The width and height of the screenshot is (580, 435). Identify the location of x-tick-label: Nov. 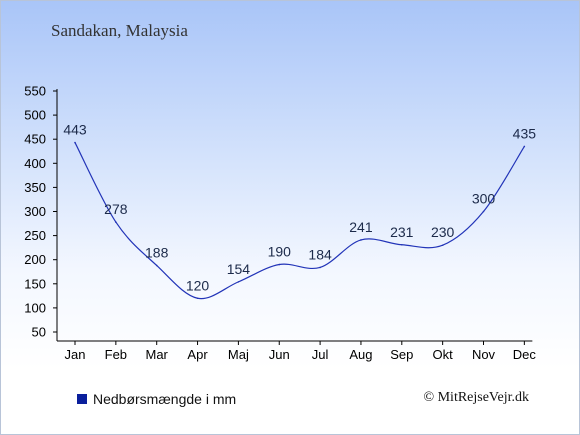
(484, 354).